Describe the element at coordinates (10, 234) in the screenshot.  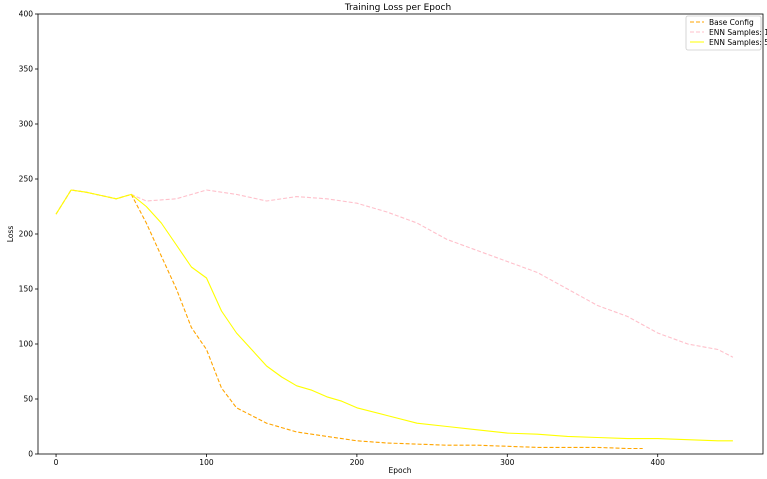
I see `y-axis-label: Loss` at that location.